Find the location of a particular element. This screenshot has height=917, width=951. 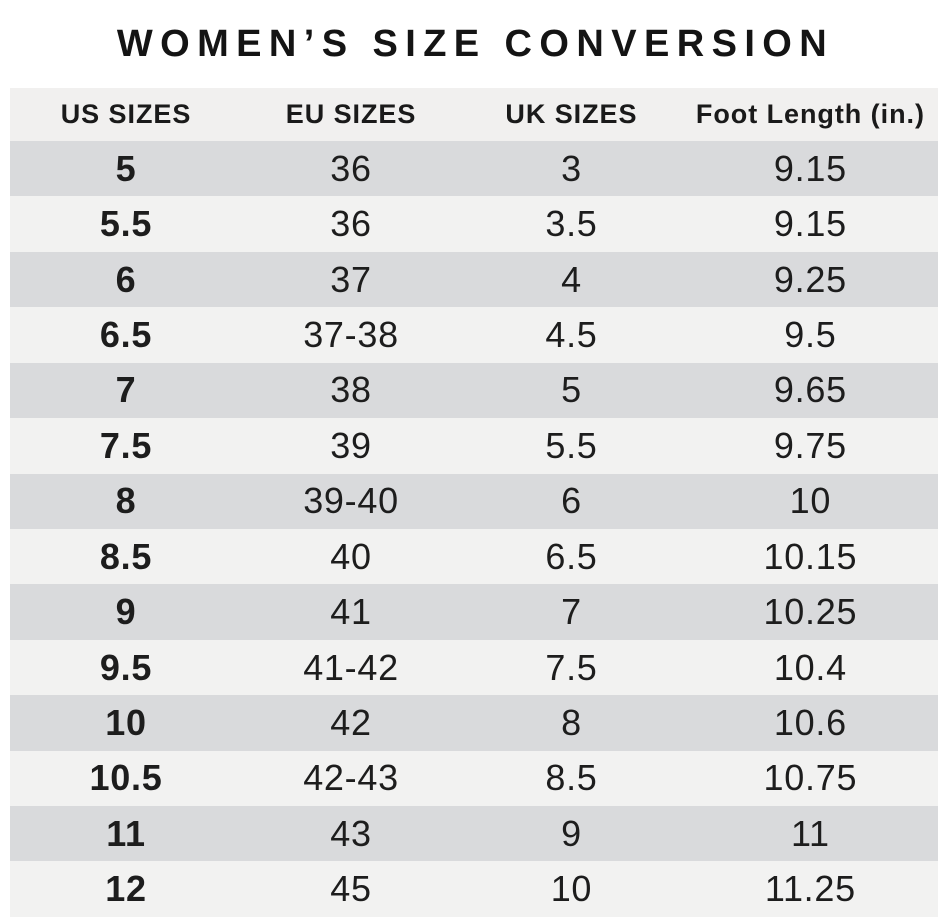

table-row: 10.5 42-43 8.5 10.75 is located at coordinates (474, 778).